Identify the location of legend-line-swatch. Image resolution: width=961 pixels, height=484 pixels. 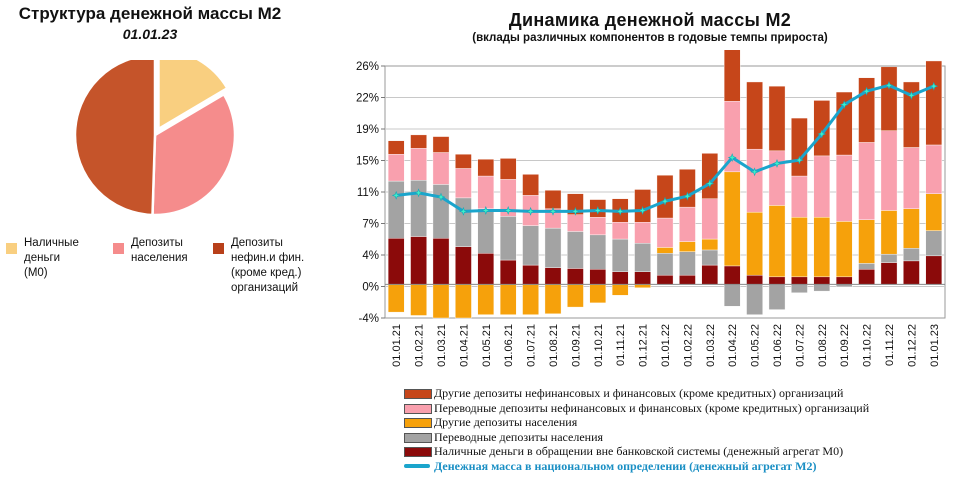
(417, 465).